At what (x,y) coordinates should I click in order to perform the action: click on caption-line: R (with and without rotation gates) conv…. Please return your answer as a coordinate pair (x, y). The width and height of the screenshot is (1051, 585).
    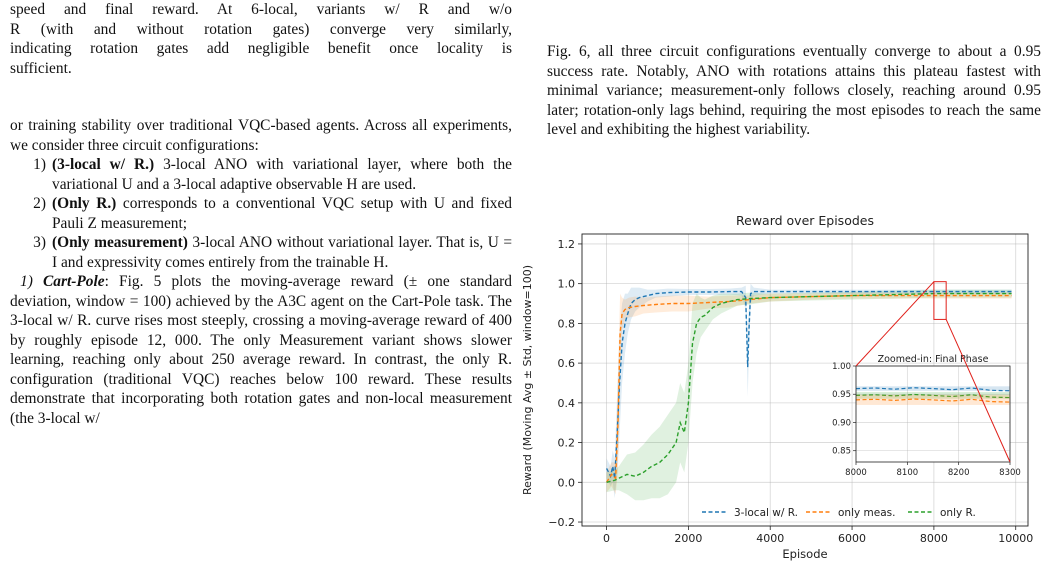
    Looking at the image, I should click on (261, 29).